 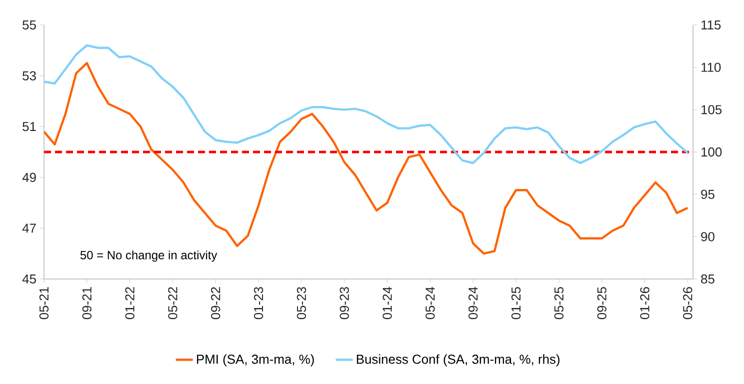 What do you see at coordinates (645, 303) in the screenshot?
I see `x-tick-label: 01-26` at bounding box center [645, 303].